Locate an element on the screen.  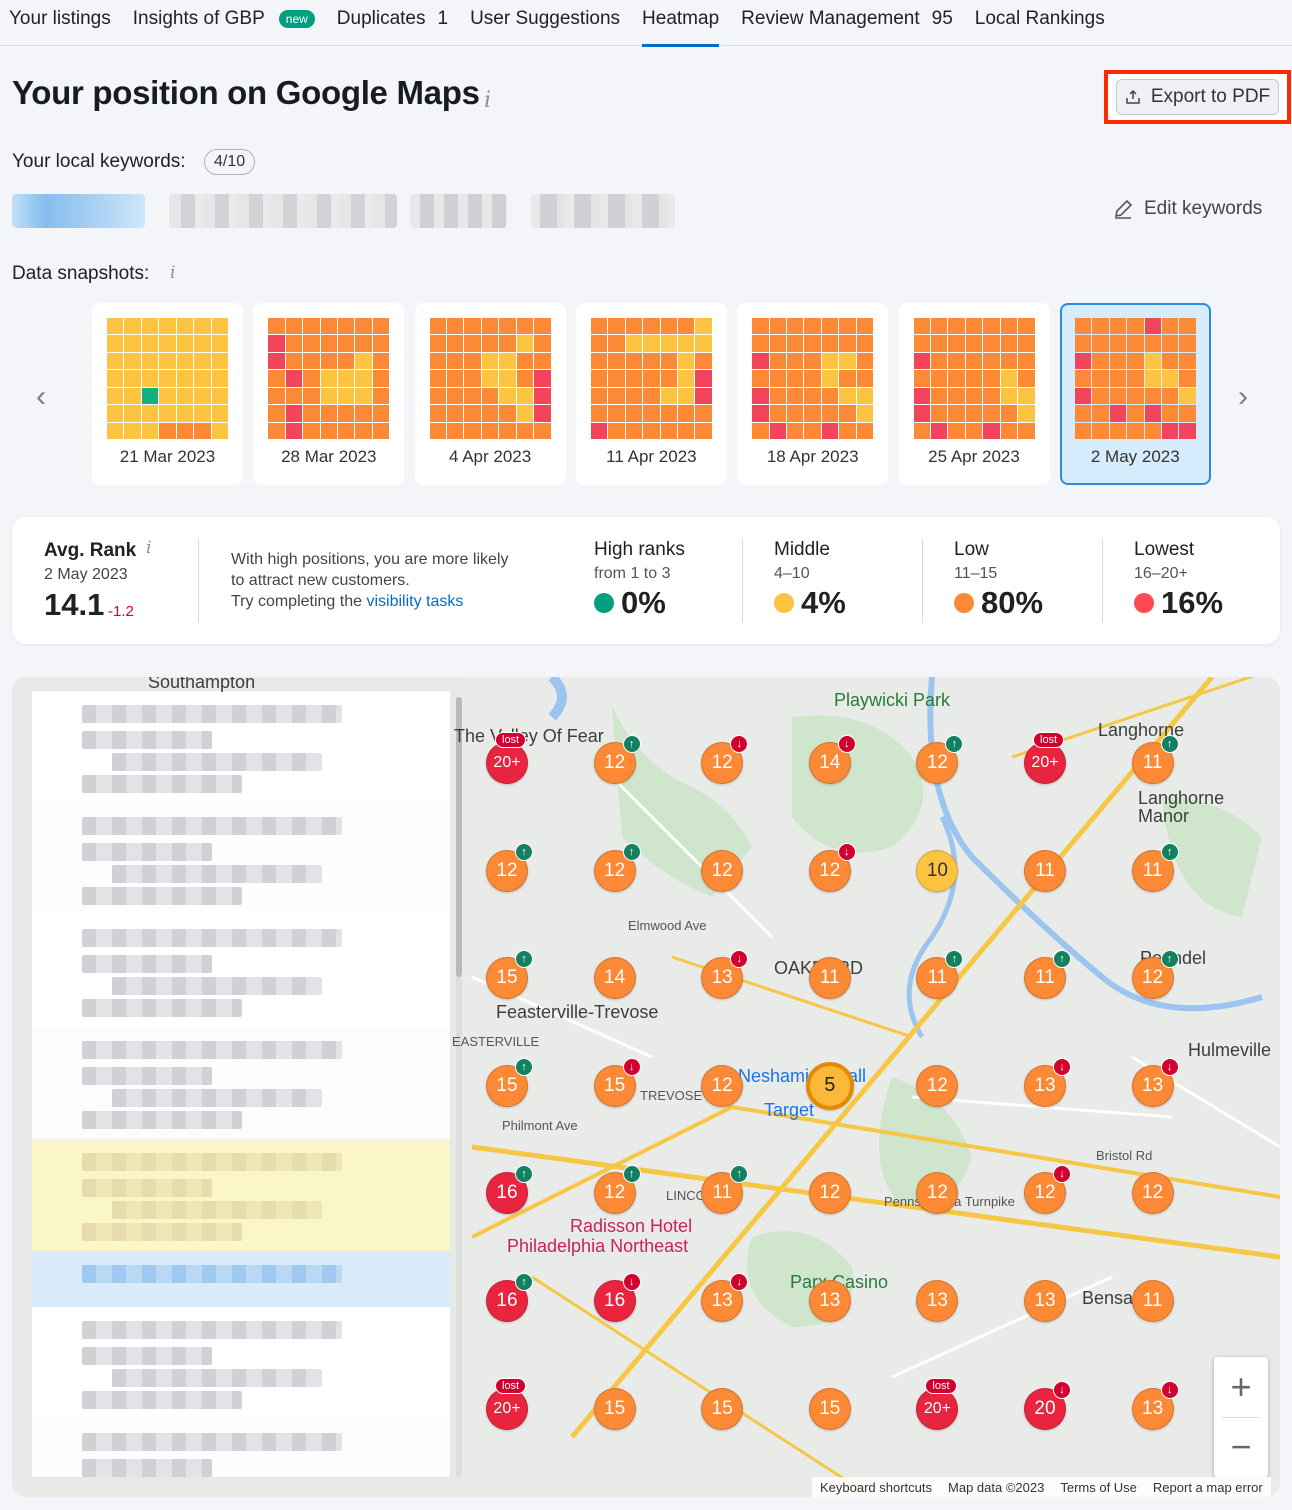
keyword-chip-selected is located at coordinates (78, 211).